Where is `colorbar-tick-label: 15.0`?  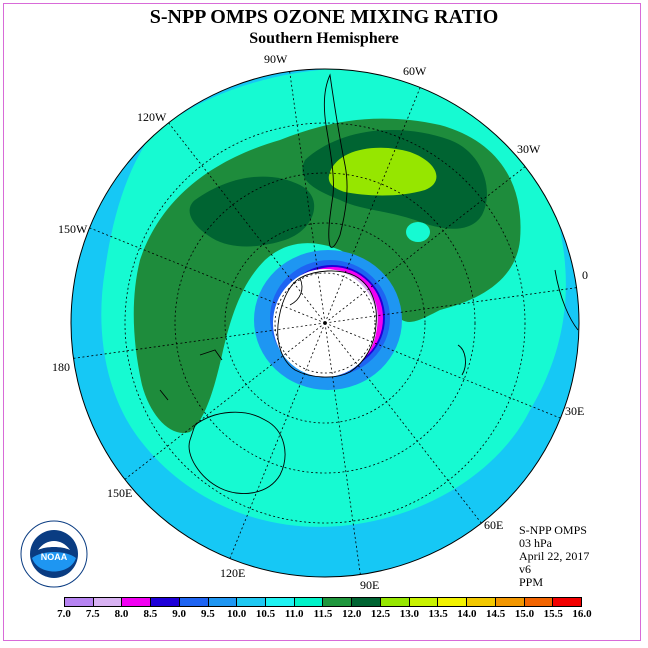 colorbar-tick-label: 15.0 is located at coordinates (524, 614).